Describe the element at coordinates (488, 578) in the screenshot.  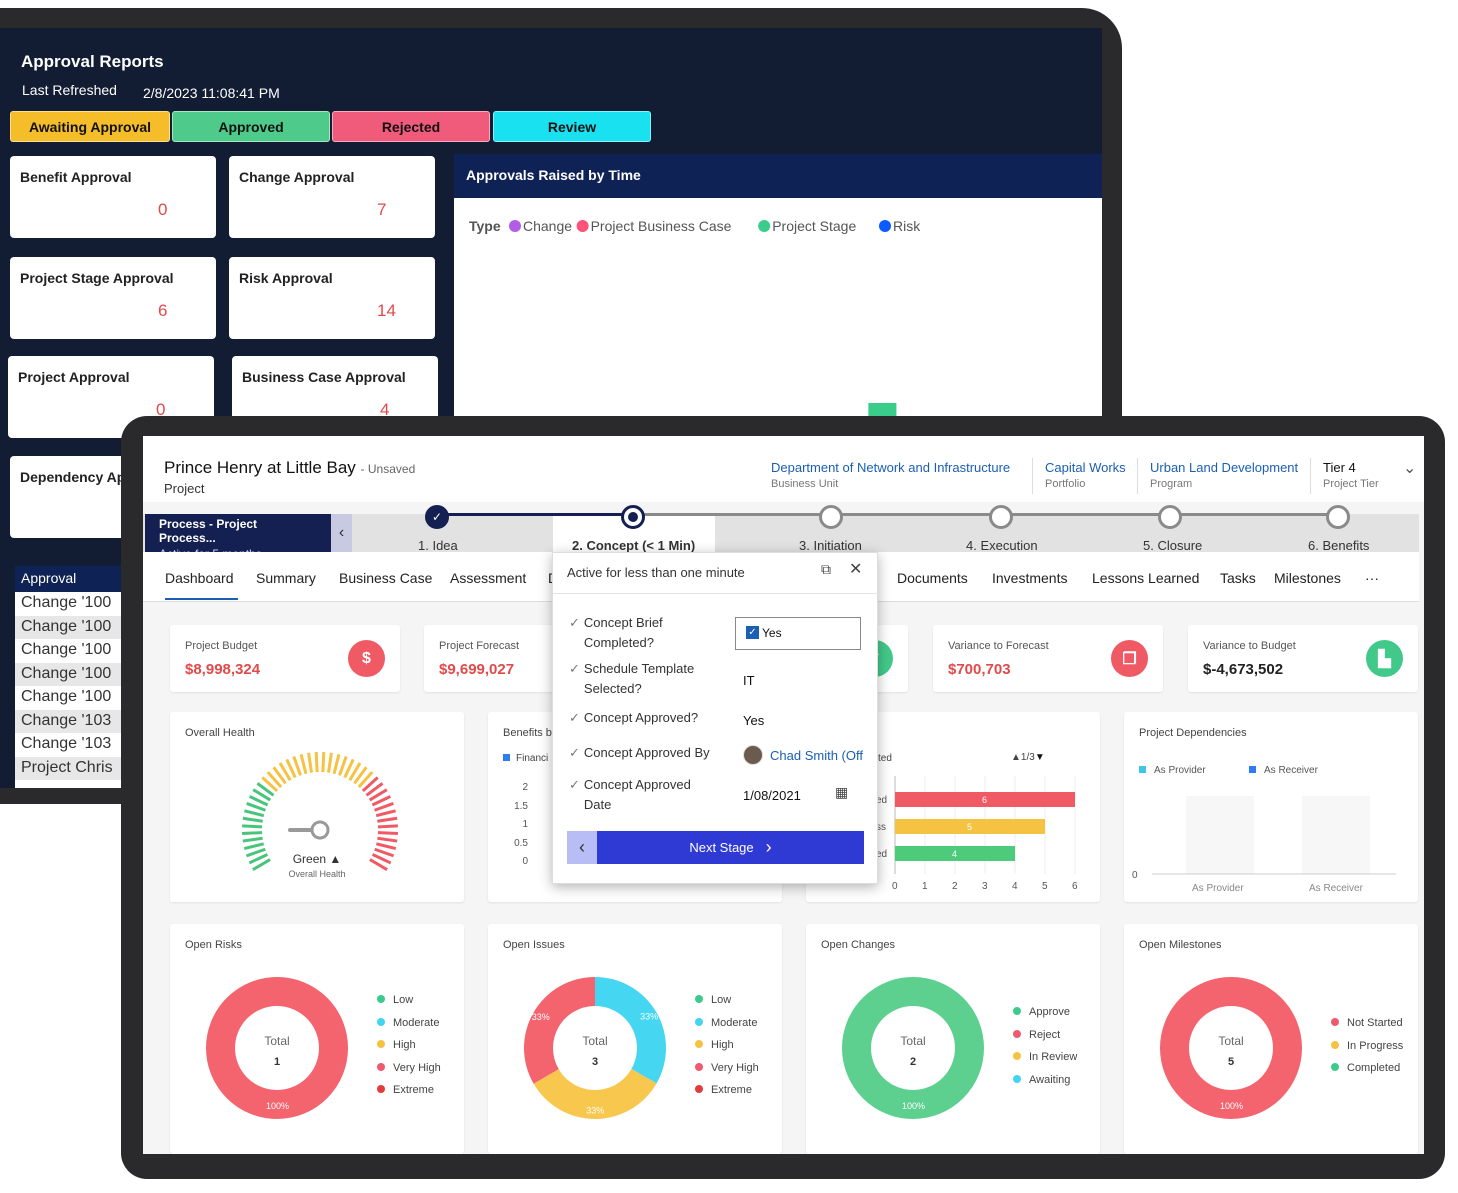
I see `tab-assessment: Assessment` at that location.